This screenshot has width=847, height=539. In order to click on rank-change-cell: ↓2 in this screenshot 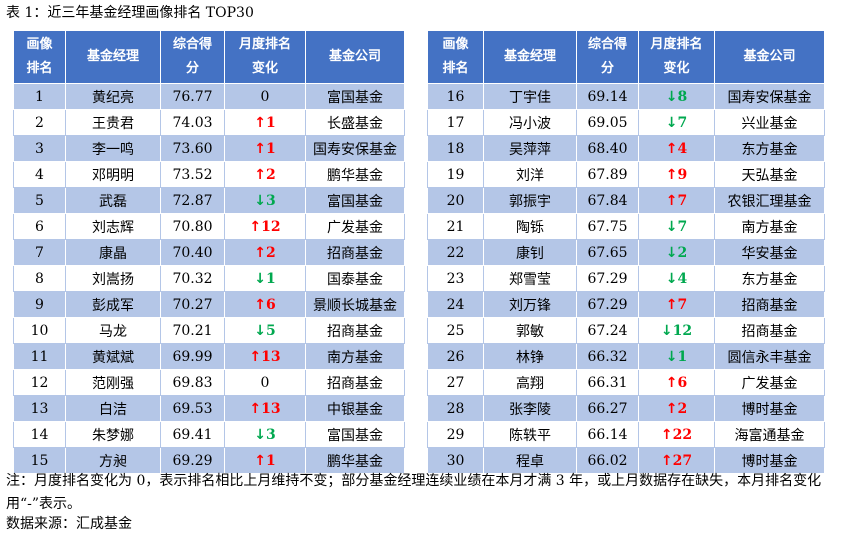, I will do `click(676, 252)`.